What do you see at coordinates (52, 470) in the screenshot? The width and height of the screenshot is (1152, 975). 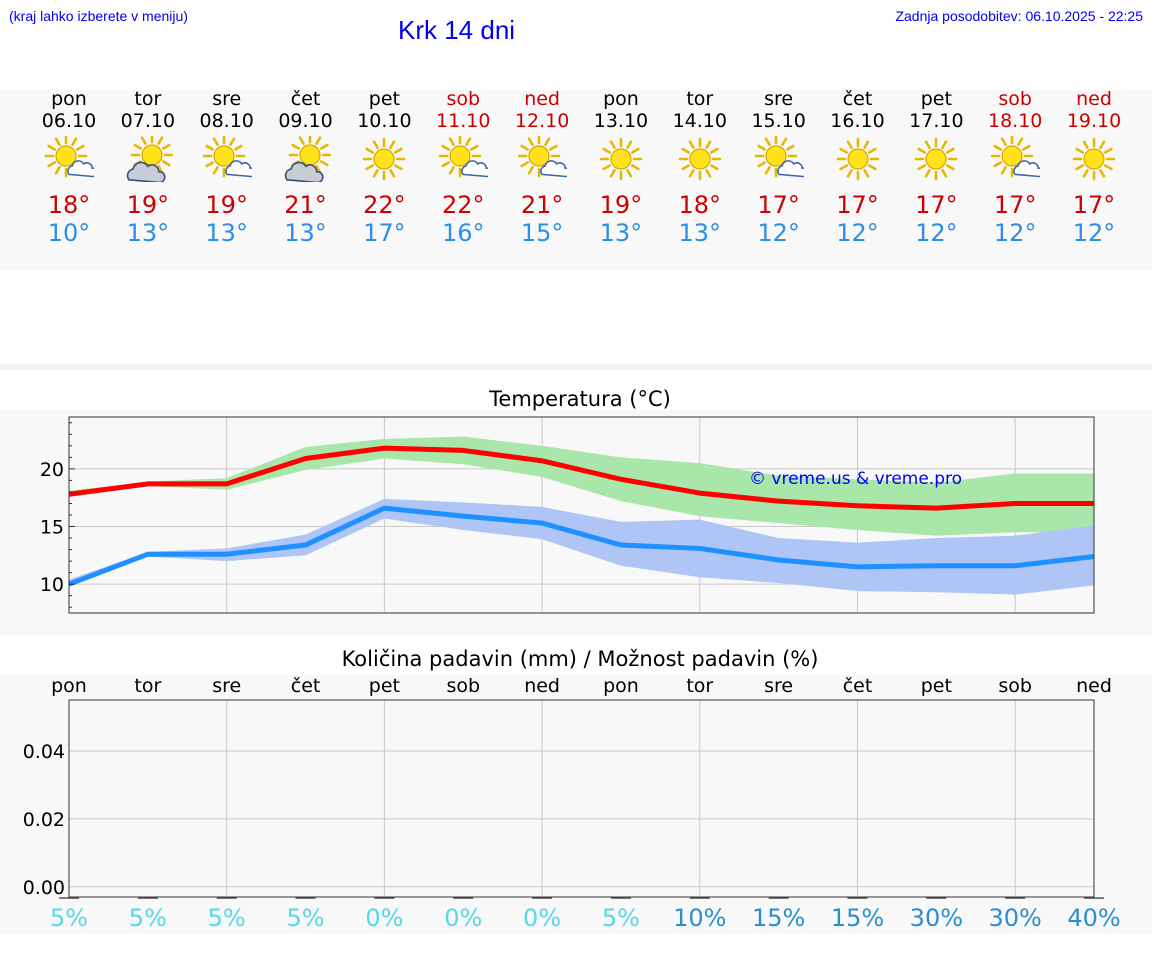 I see `temperature-tick-label: 20` at bounding box center [52, 470].